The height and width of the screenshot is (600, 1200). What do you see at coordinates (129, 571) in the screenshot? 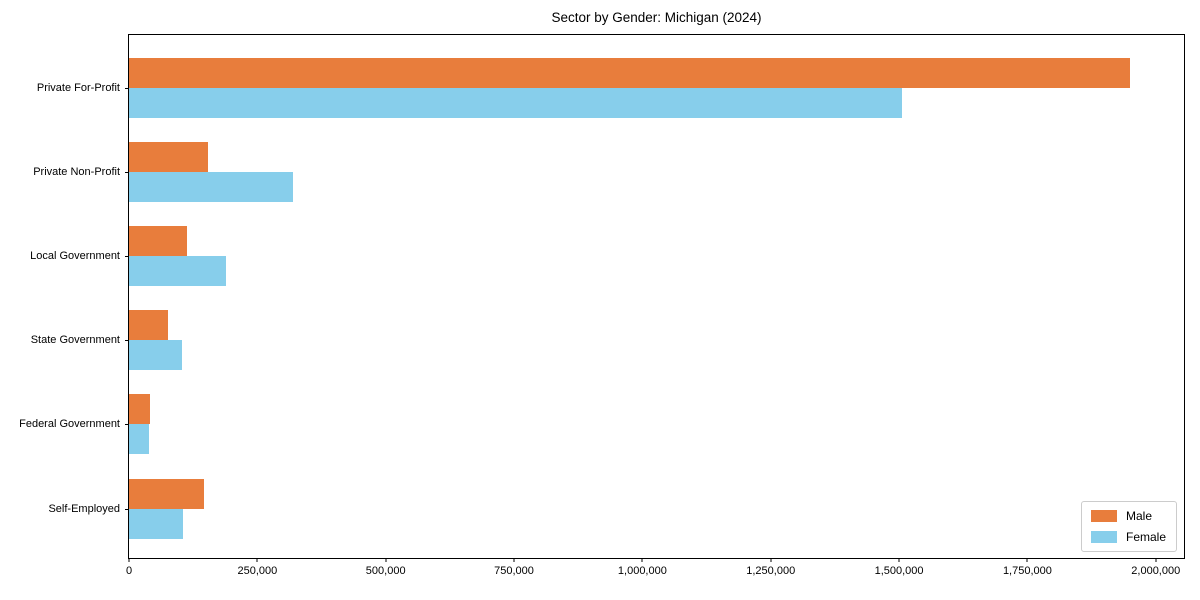
I see `x-axis-label: 0` at bounding box center [129, 571].